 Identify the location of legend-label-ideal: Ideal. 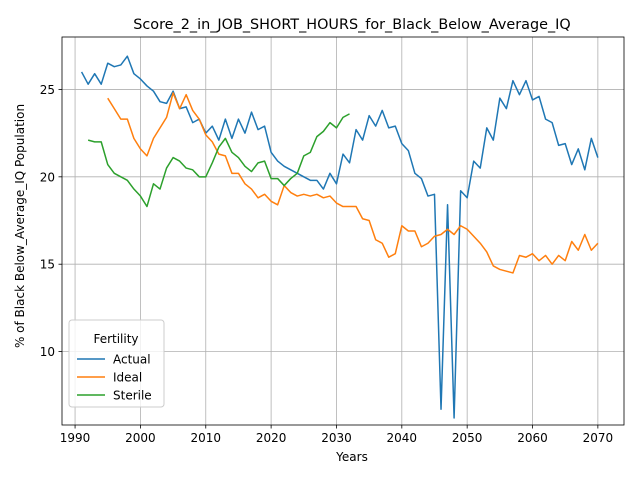
(127, 378).